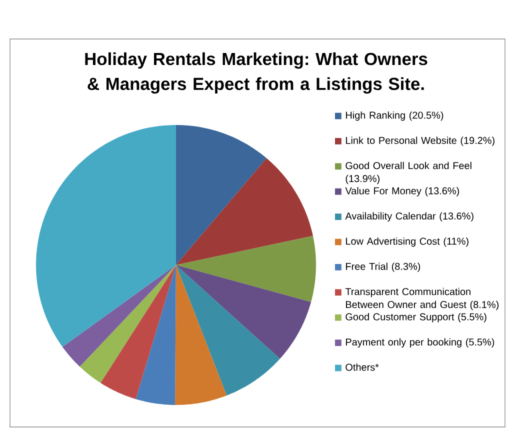 The width and height of the screenshot is (530, 443). What do you see at coordinates (420, 343) in the screenshot?
I see `legend-label: Payment only per booking (5.5%)` at bounding box center [420, 343].